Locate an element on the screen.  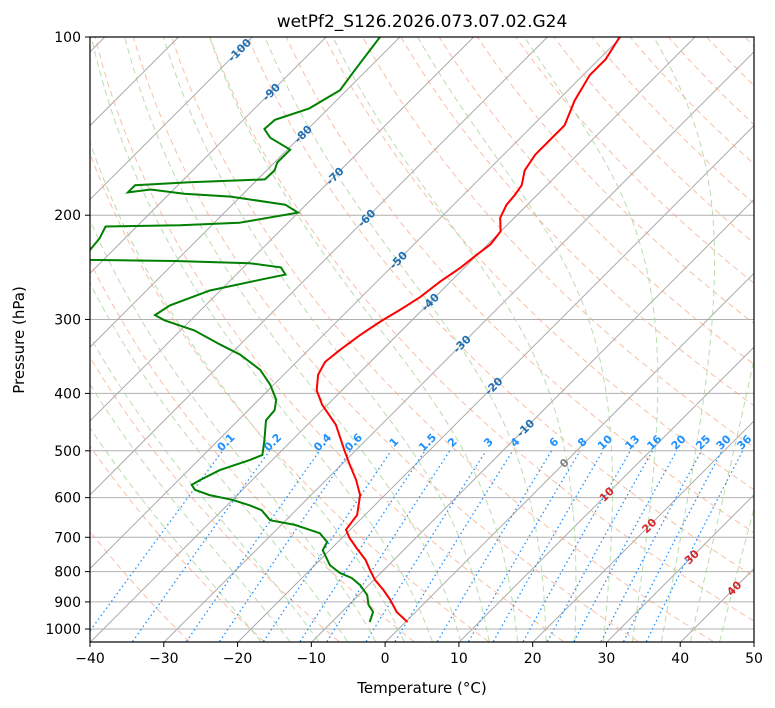
y-tick-label: 100 is located at coordinates (67, 38).